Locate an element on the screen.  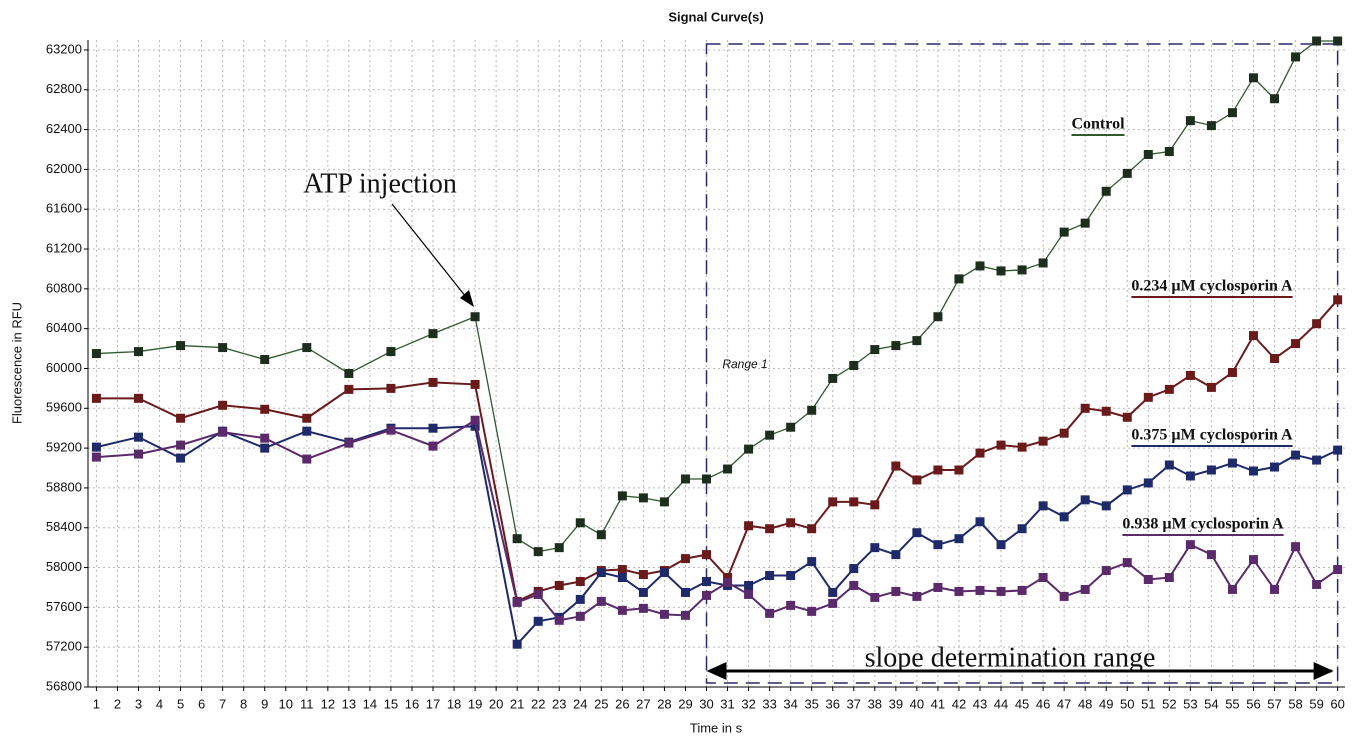
x-tick-label: 1 is located at coordinates (96, 703).